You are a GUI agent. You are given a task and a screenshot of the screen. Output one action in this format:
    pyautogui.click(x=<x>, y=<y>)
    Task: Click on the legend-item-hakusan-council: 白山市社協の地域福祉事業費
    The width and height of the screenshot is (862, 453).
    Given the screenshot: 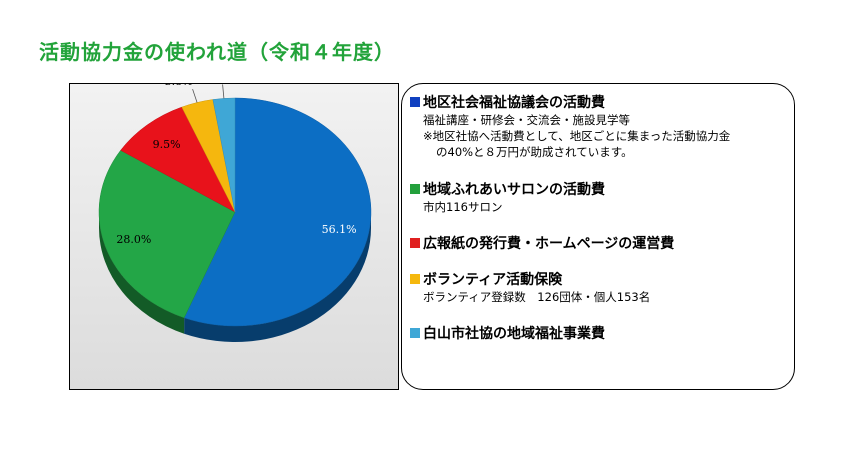 What is the action you would take?
    pyautogui.click(x=507, y=333)
    